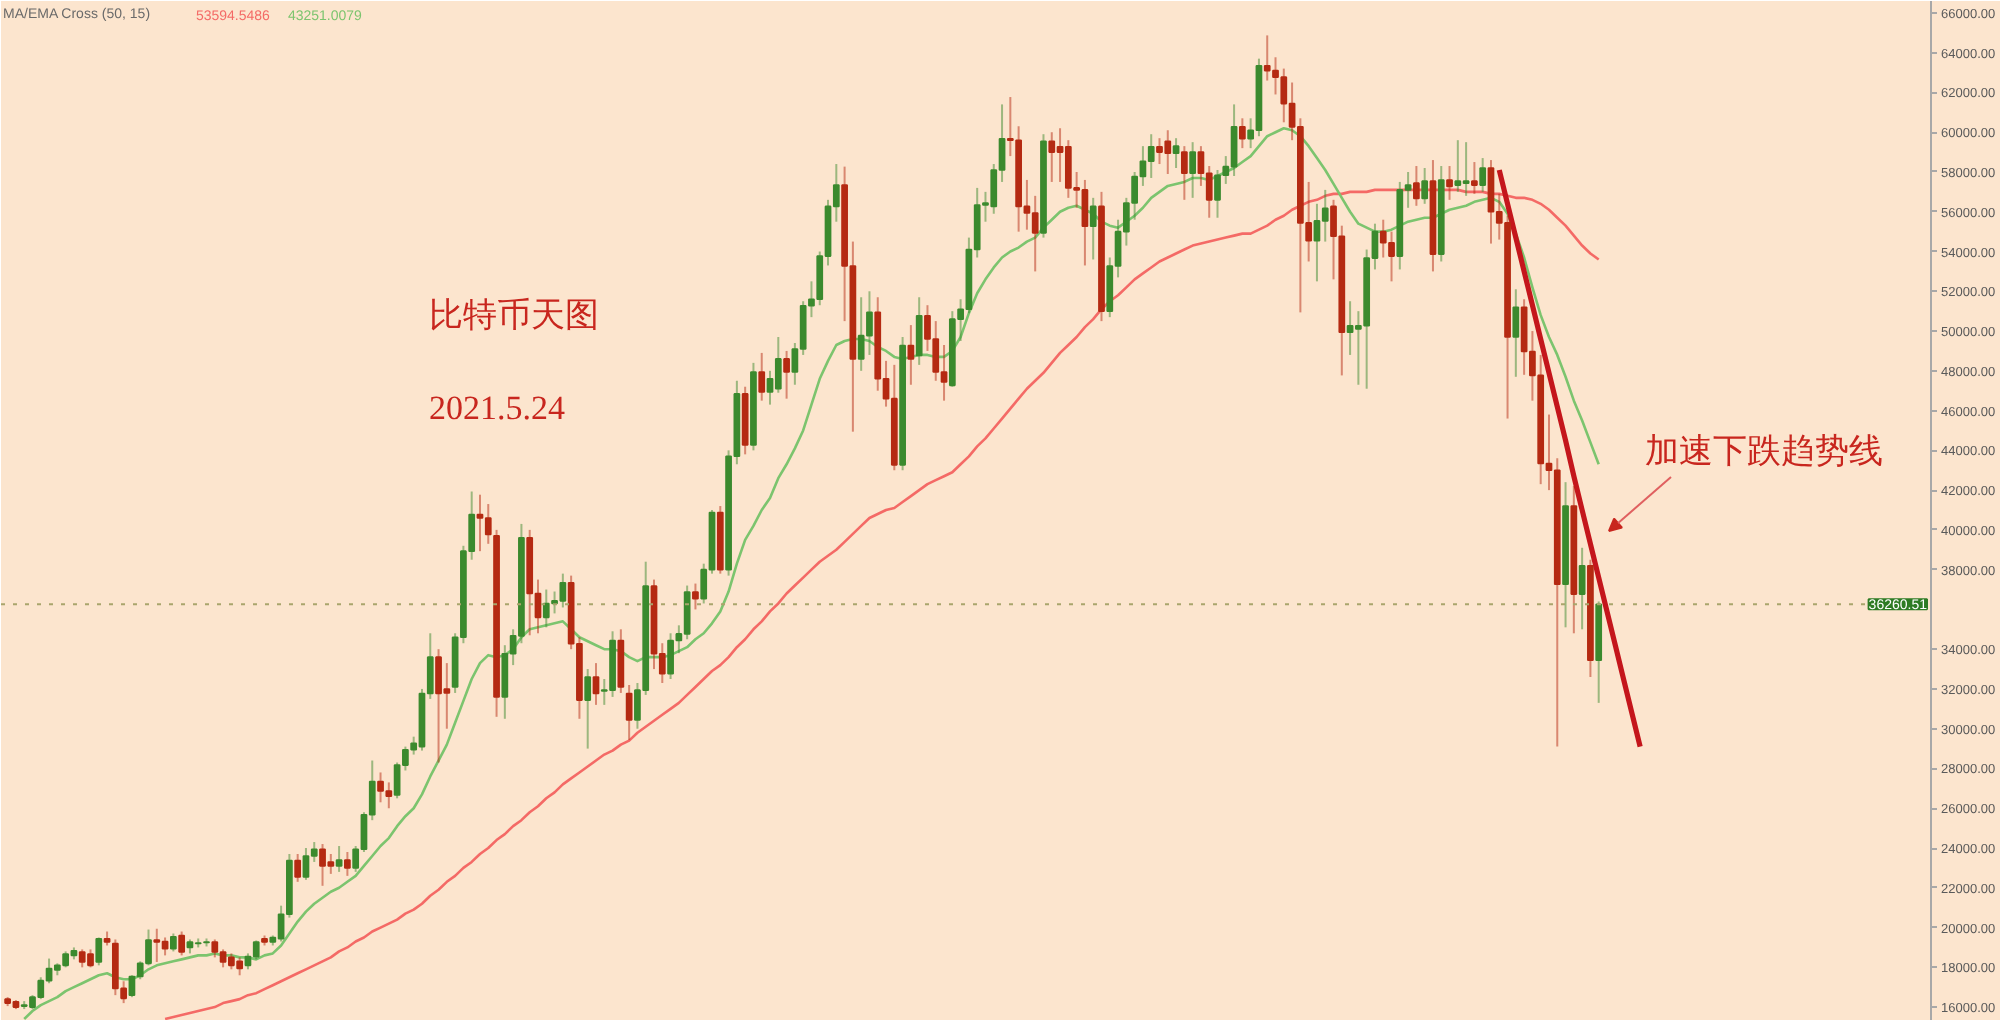 The image size is (2000, 1020). I want to click on line-series, so click(1569, 458).